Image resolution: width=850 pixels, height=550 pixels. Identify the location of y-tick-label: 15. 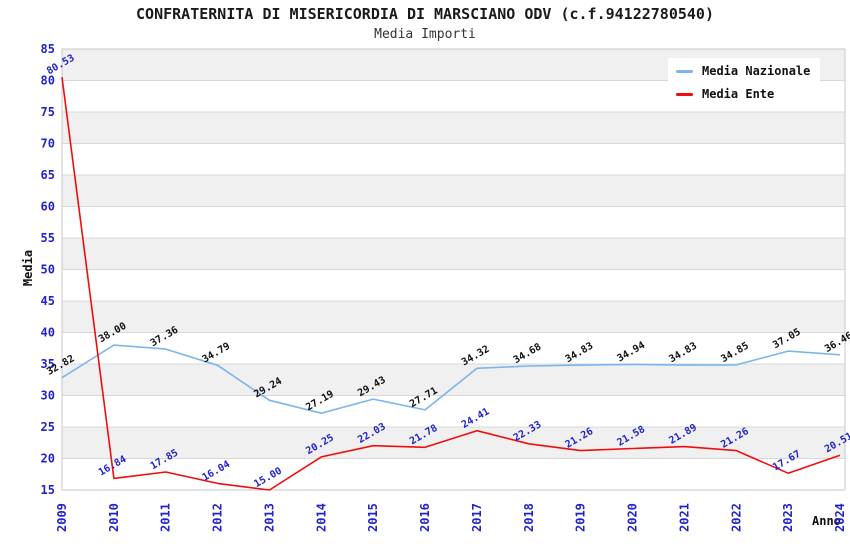
(48, 490).